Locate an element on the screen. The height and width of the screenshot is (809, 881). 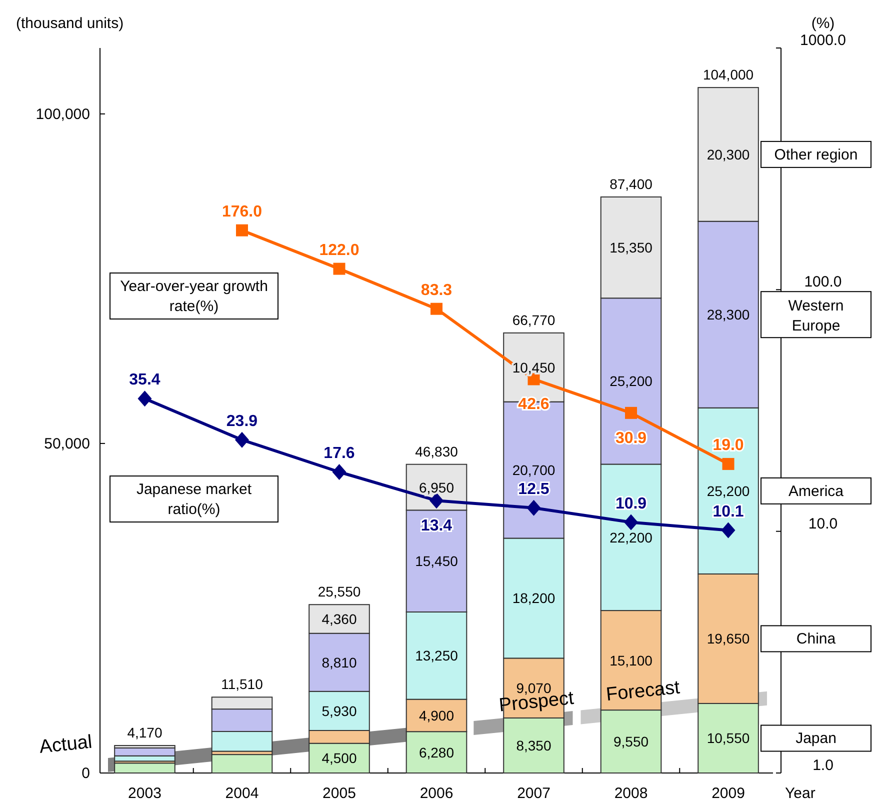
x-tick-label: 2003 is located at coordinates (145, 793).